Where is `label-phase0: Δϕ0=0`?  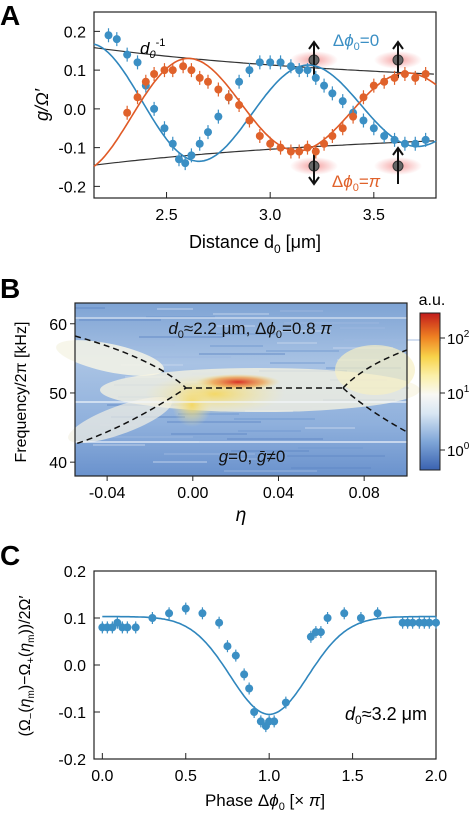
label-phase0: Δϕ0=0 is located at coordinates (356, 42).